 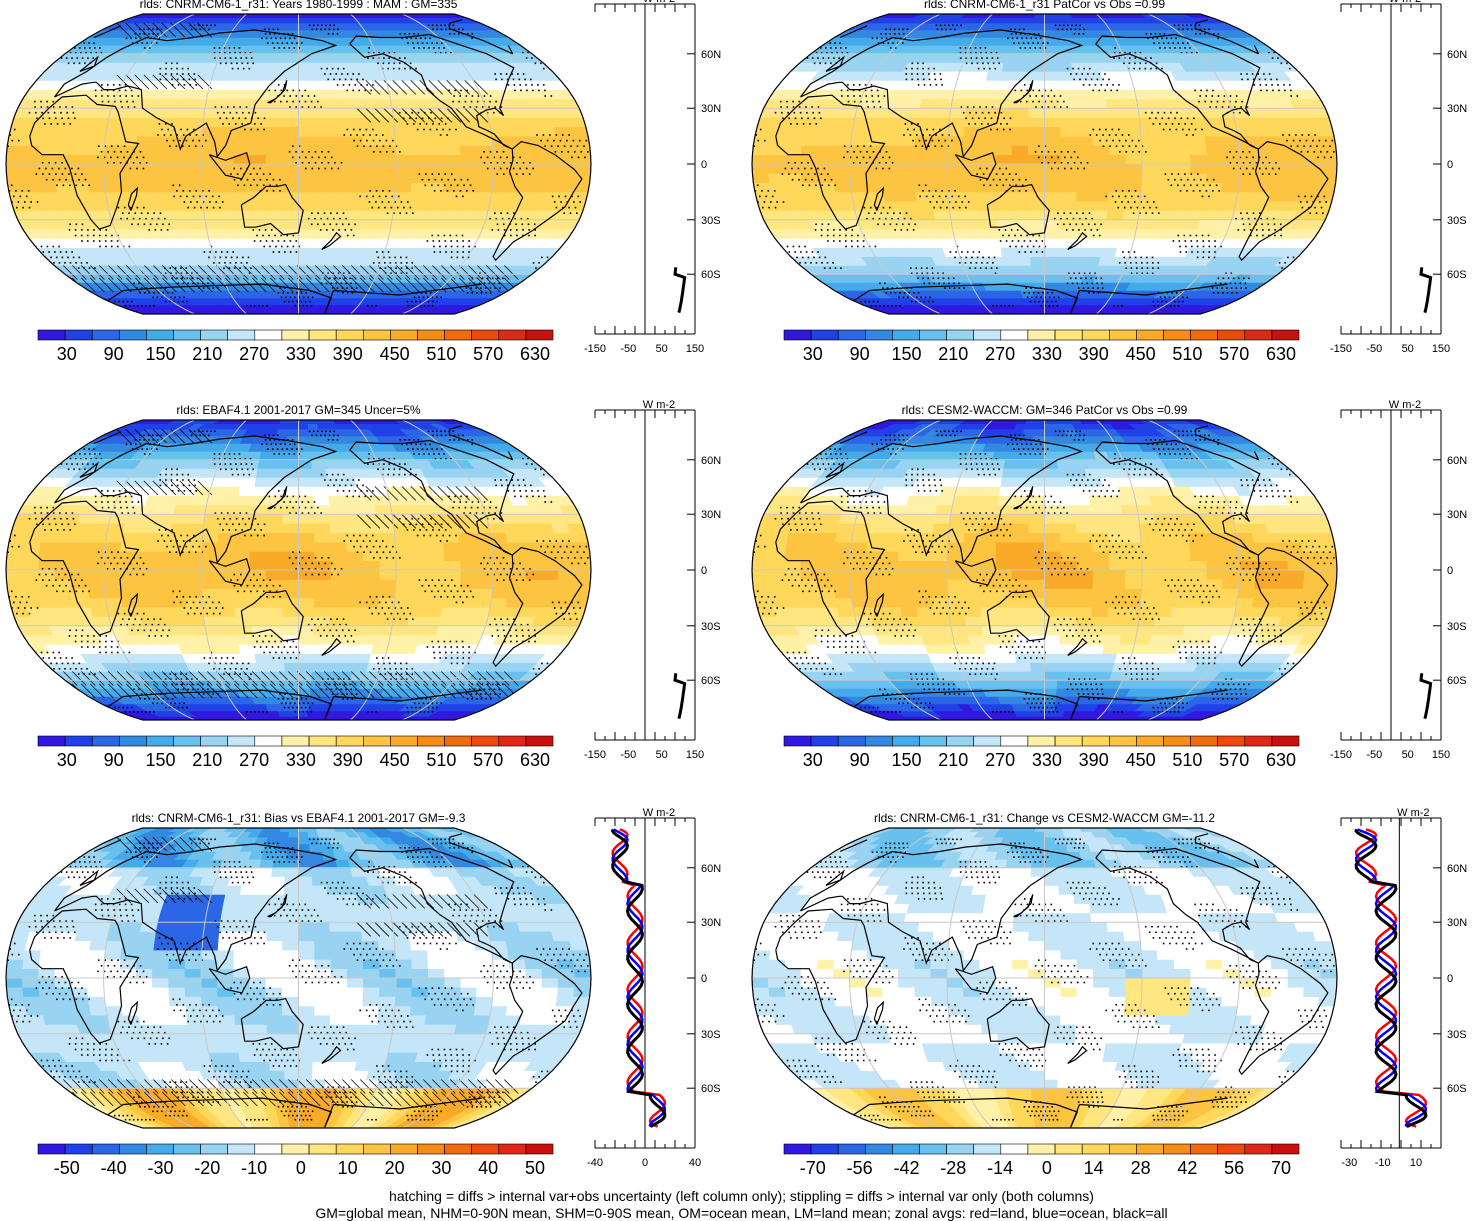 What do you see at coordinates (680, 696) in the screenshot?
I see `zonal-line-all` at bounding box center [680, 696].